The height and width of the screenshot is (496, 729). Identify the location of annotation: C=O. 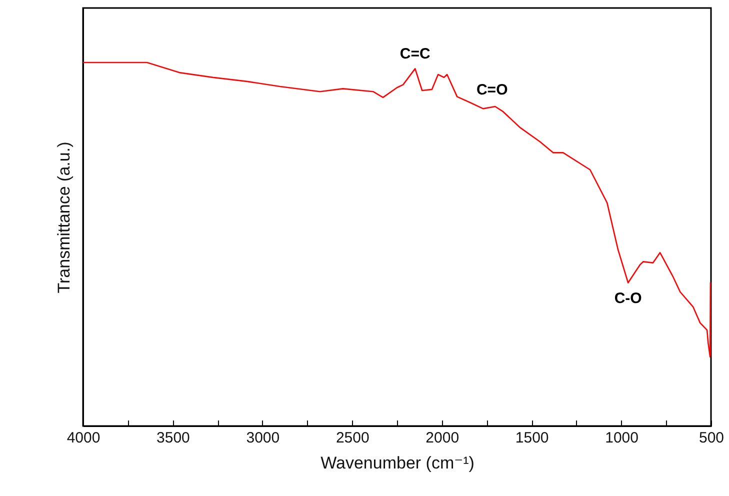
(492, 90).